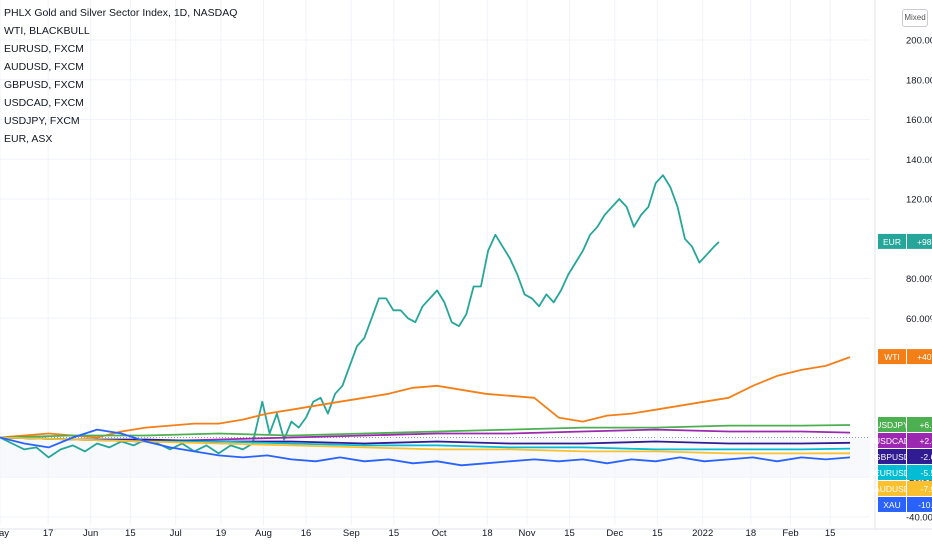 This screenshot has width=932, height=550. Describe the element at coordinates (425, 397) in the screenshot. I see `series-line-wti` at that location.